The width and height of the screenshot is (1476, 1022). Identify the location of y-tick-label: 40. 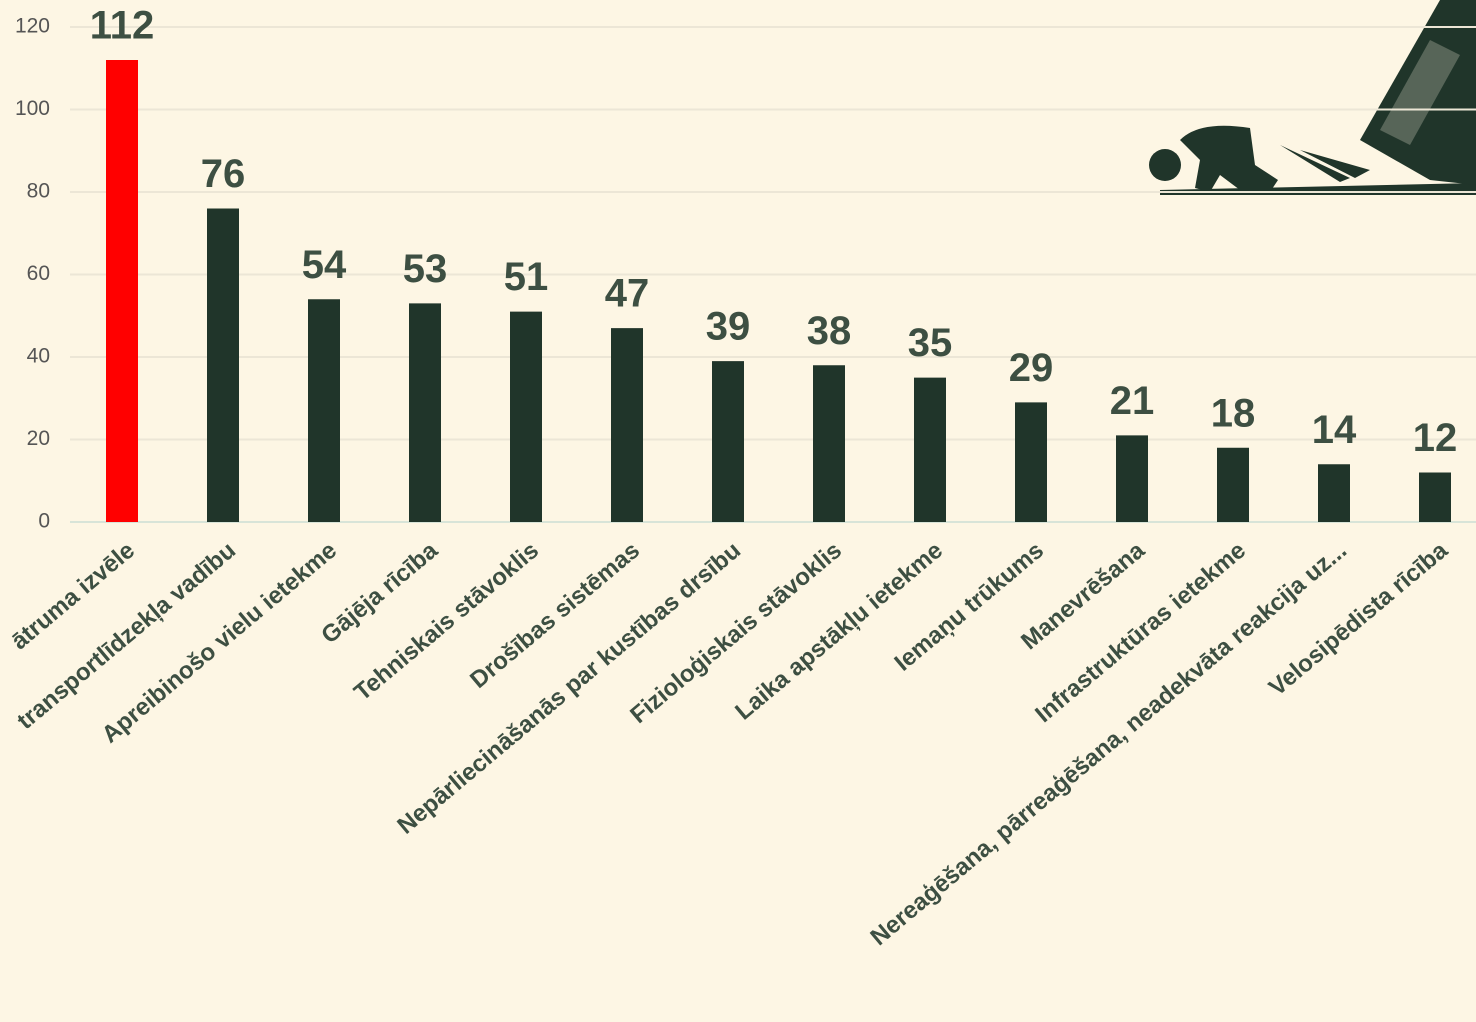
(38, 356).